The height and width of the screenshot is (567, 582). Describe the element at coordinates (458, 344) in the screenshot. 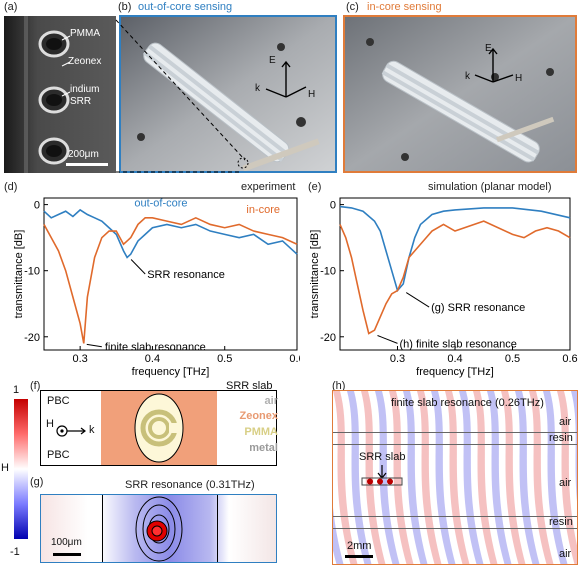

I see `annotation-slab: (h) finite slab resonance` at that location.